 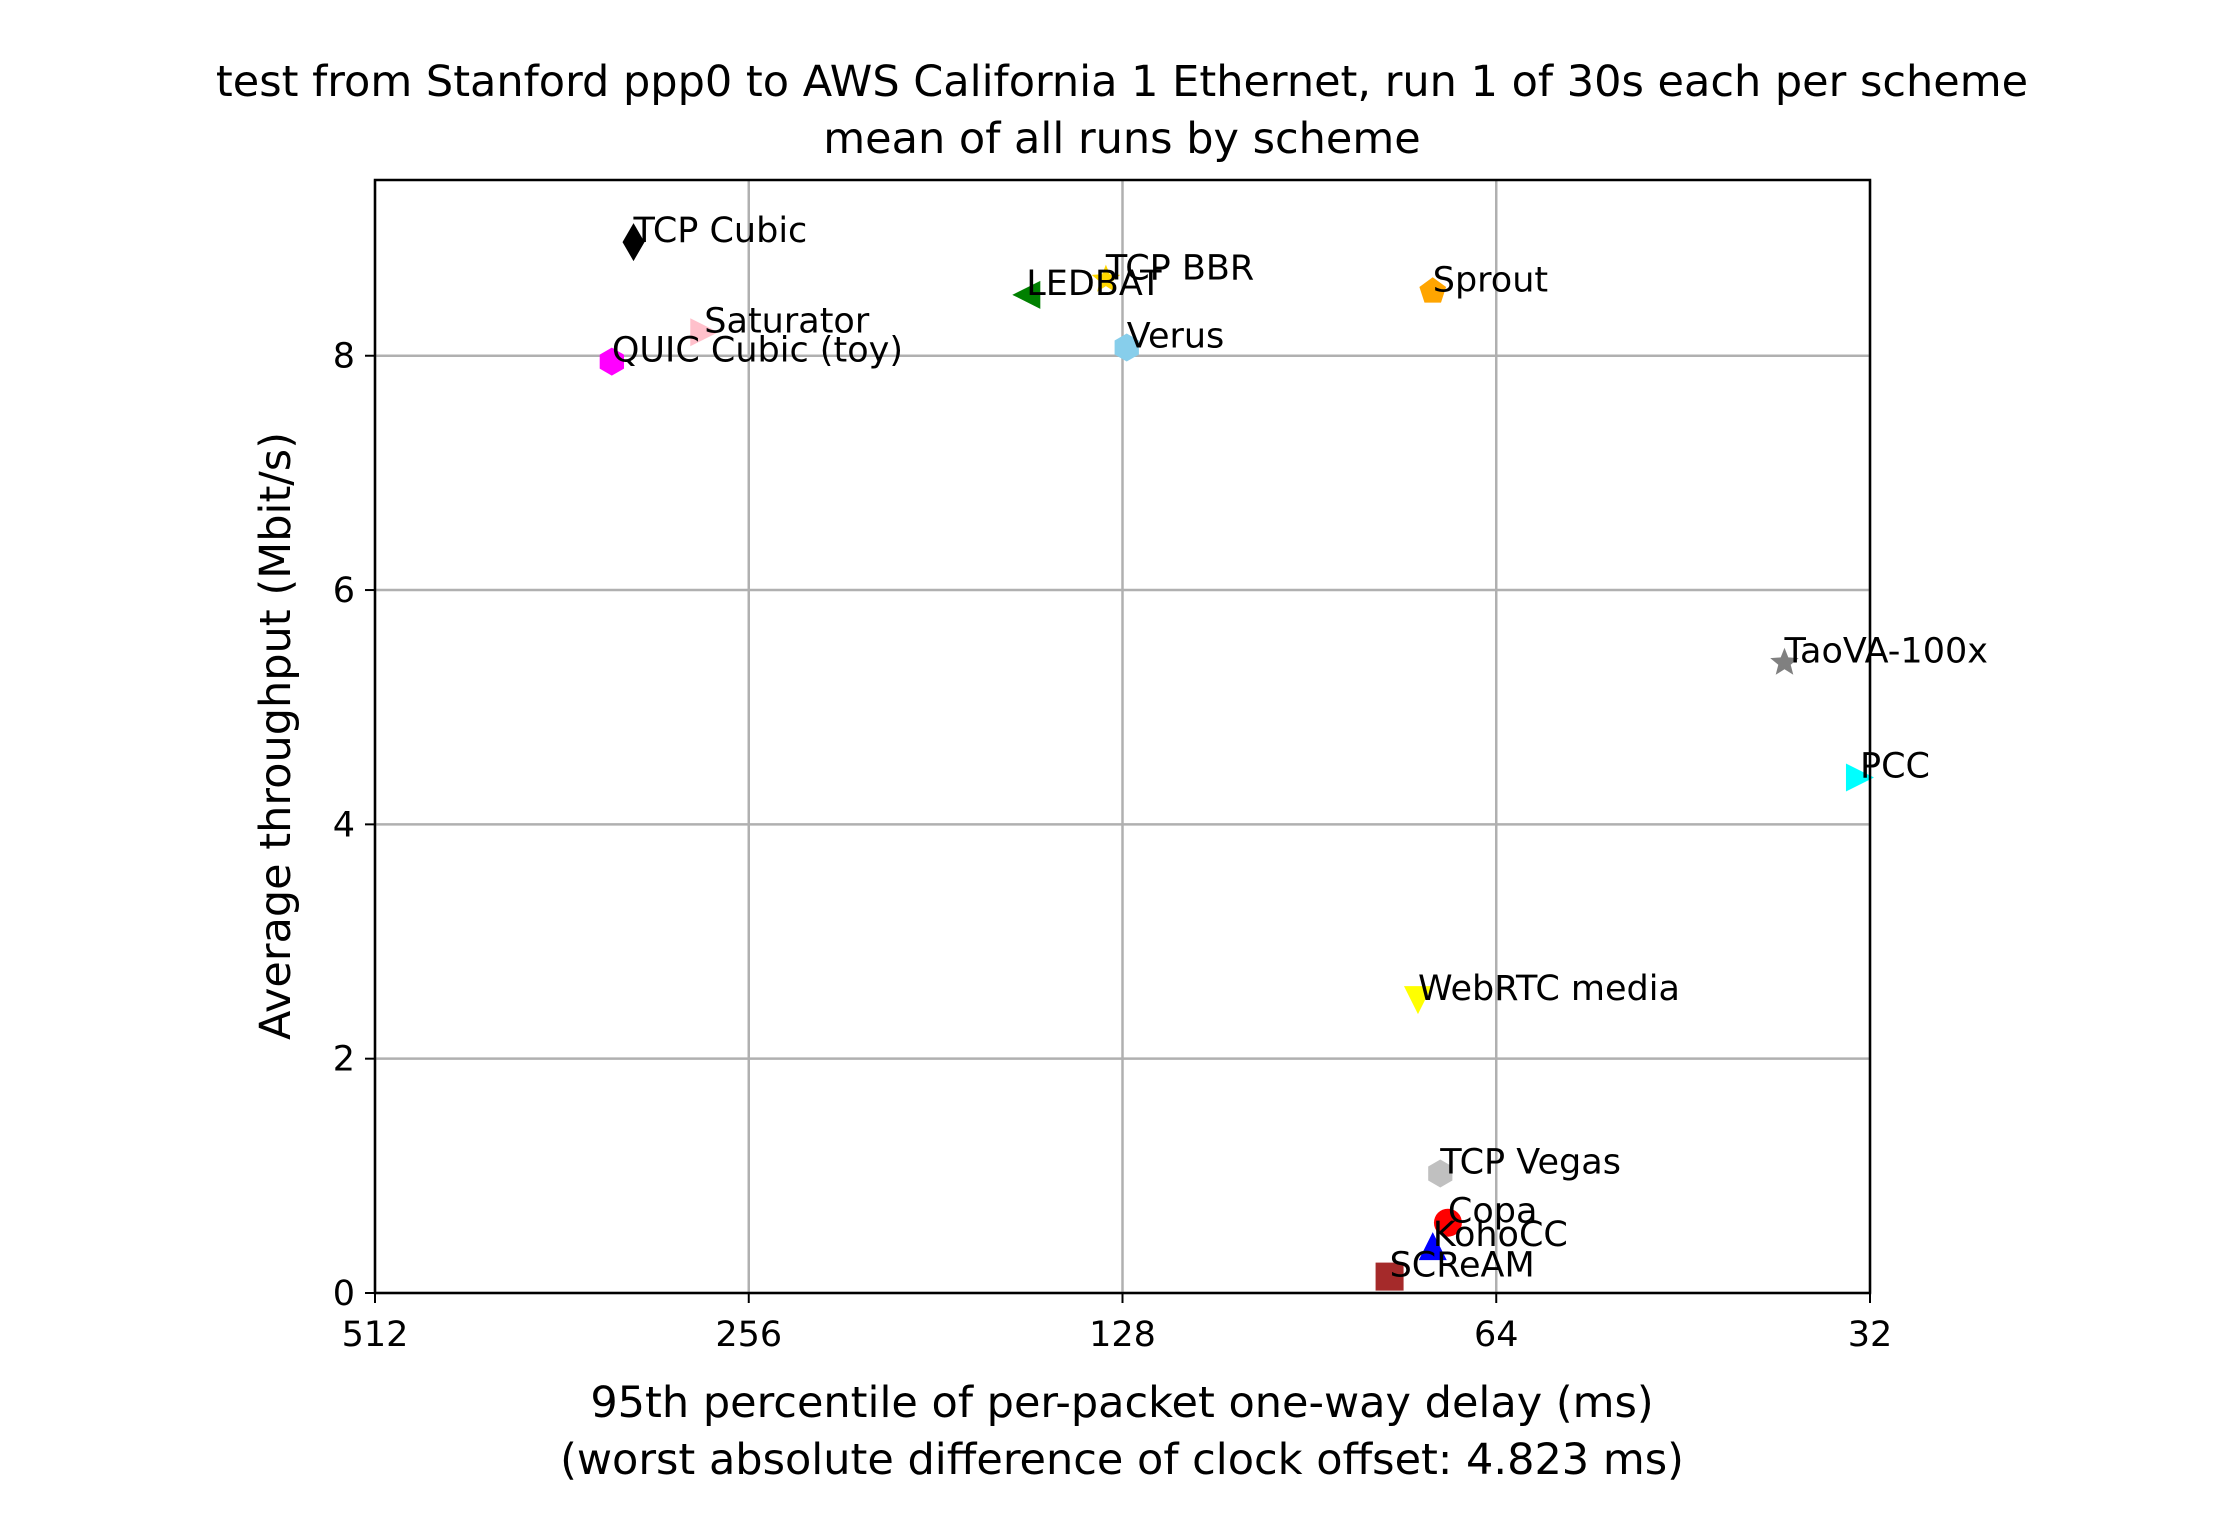 I want to click on point-label: PCC, so click(x=1895, y=767).